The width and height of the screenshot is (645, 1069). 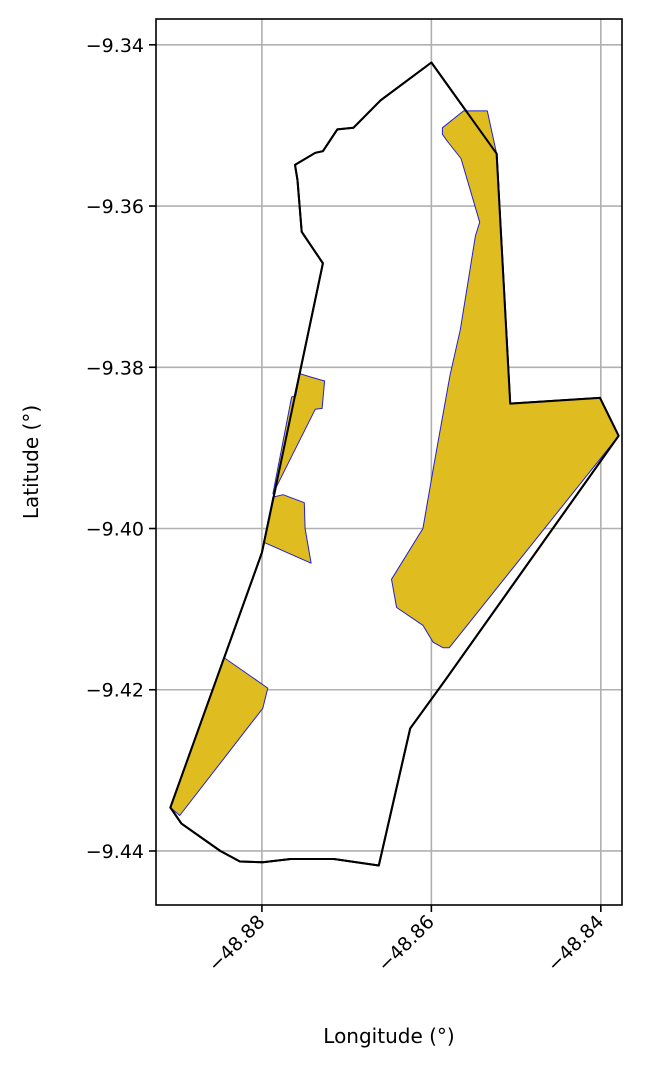 What do you see at coordinates (115, 207) in the screenshot?
I see `y-tick-label-1: −9.36` at bounding box center [115, 207].